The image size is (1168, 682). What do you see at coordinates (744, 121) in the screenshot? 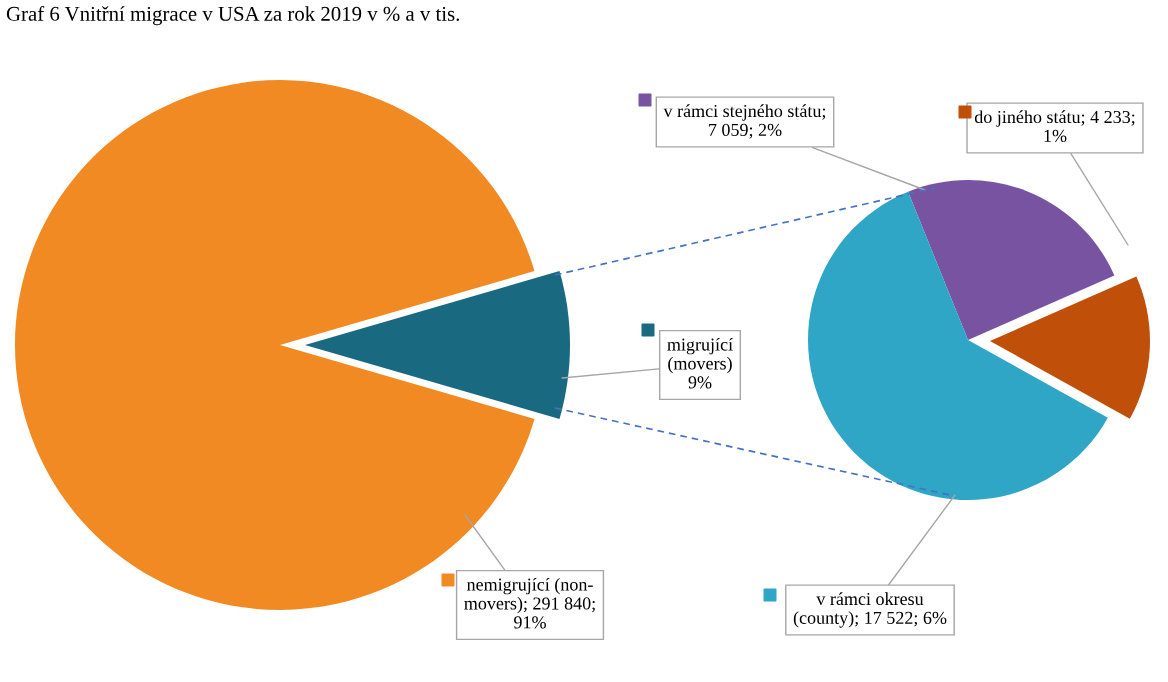
I see `slice-label: v rámci stejného státu; 7 059; 2%` at bounding box center [744, 121].